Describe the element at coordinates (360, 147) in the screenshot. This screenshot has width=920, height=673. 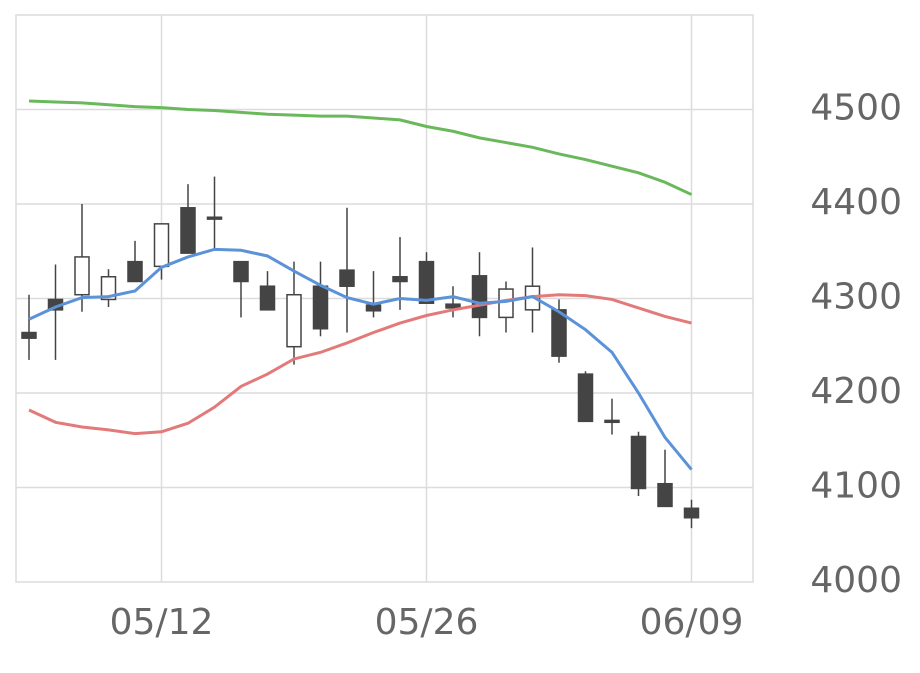
I see `moving-average-line` at that location.